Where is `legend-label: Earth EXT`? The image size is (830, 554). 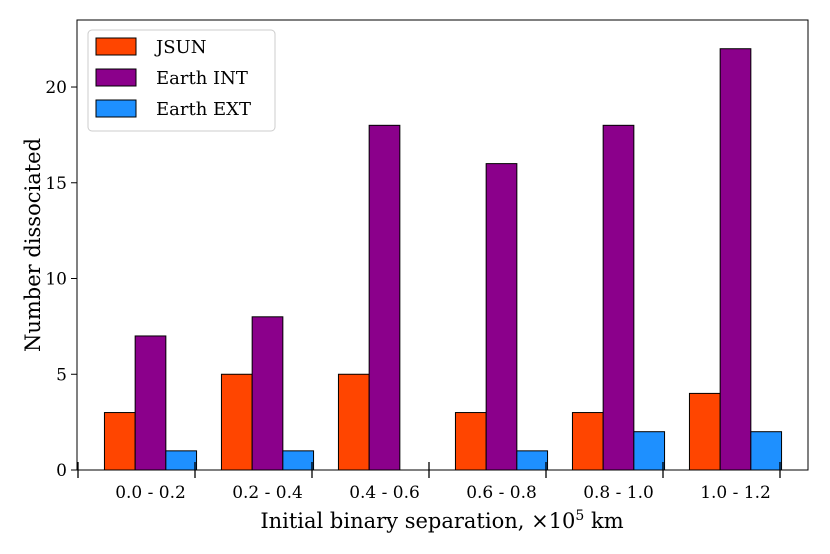 legend-label: Earth EXT is located at coordinates (203, 109).